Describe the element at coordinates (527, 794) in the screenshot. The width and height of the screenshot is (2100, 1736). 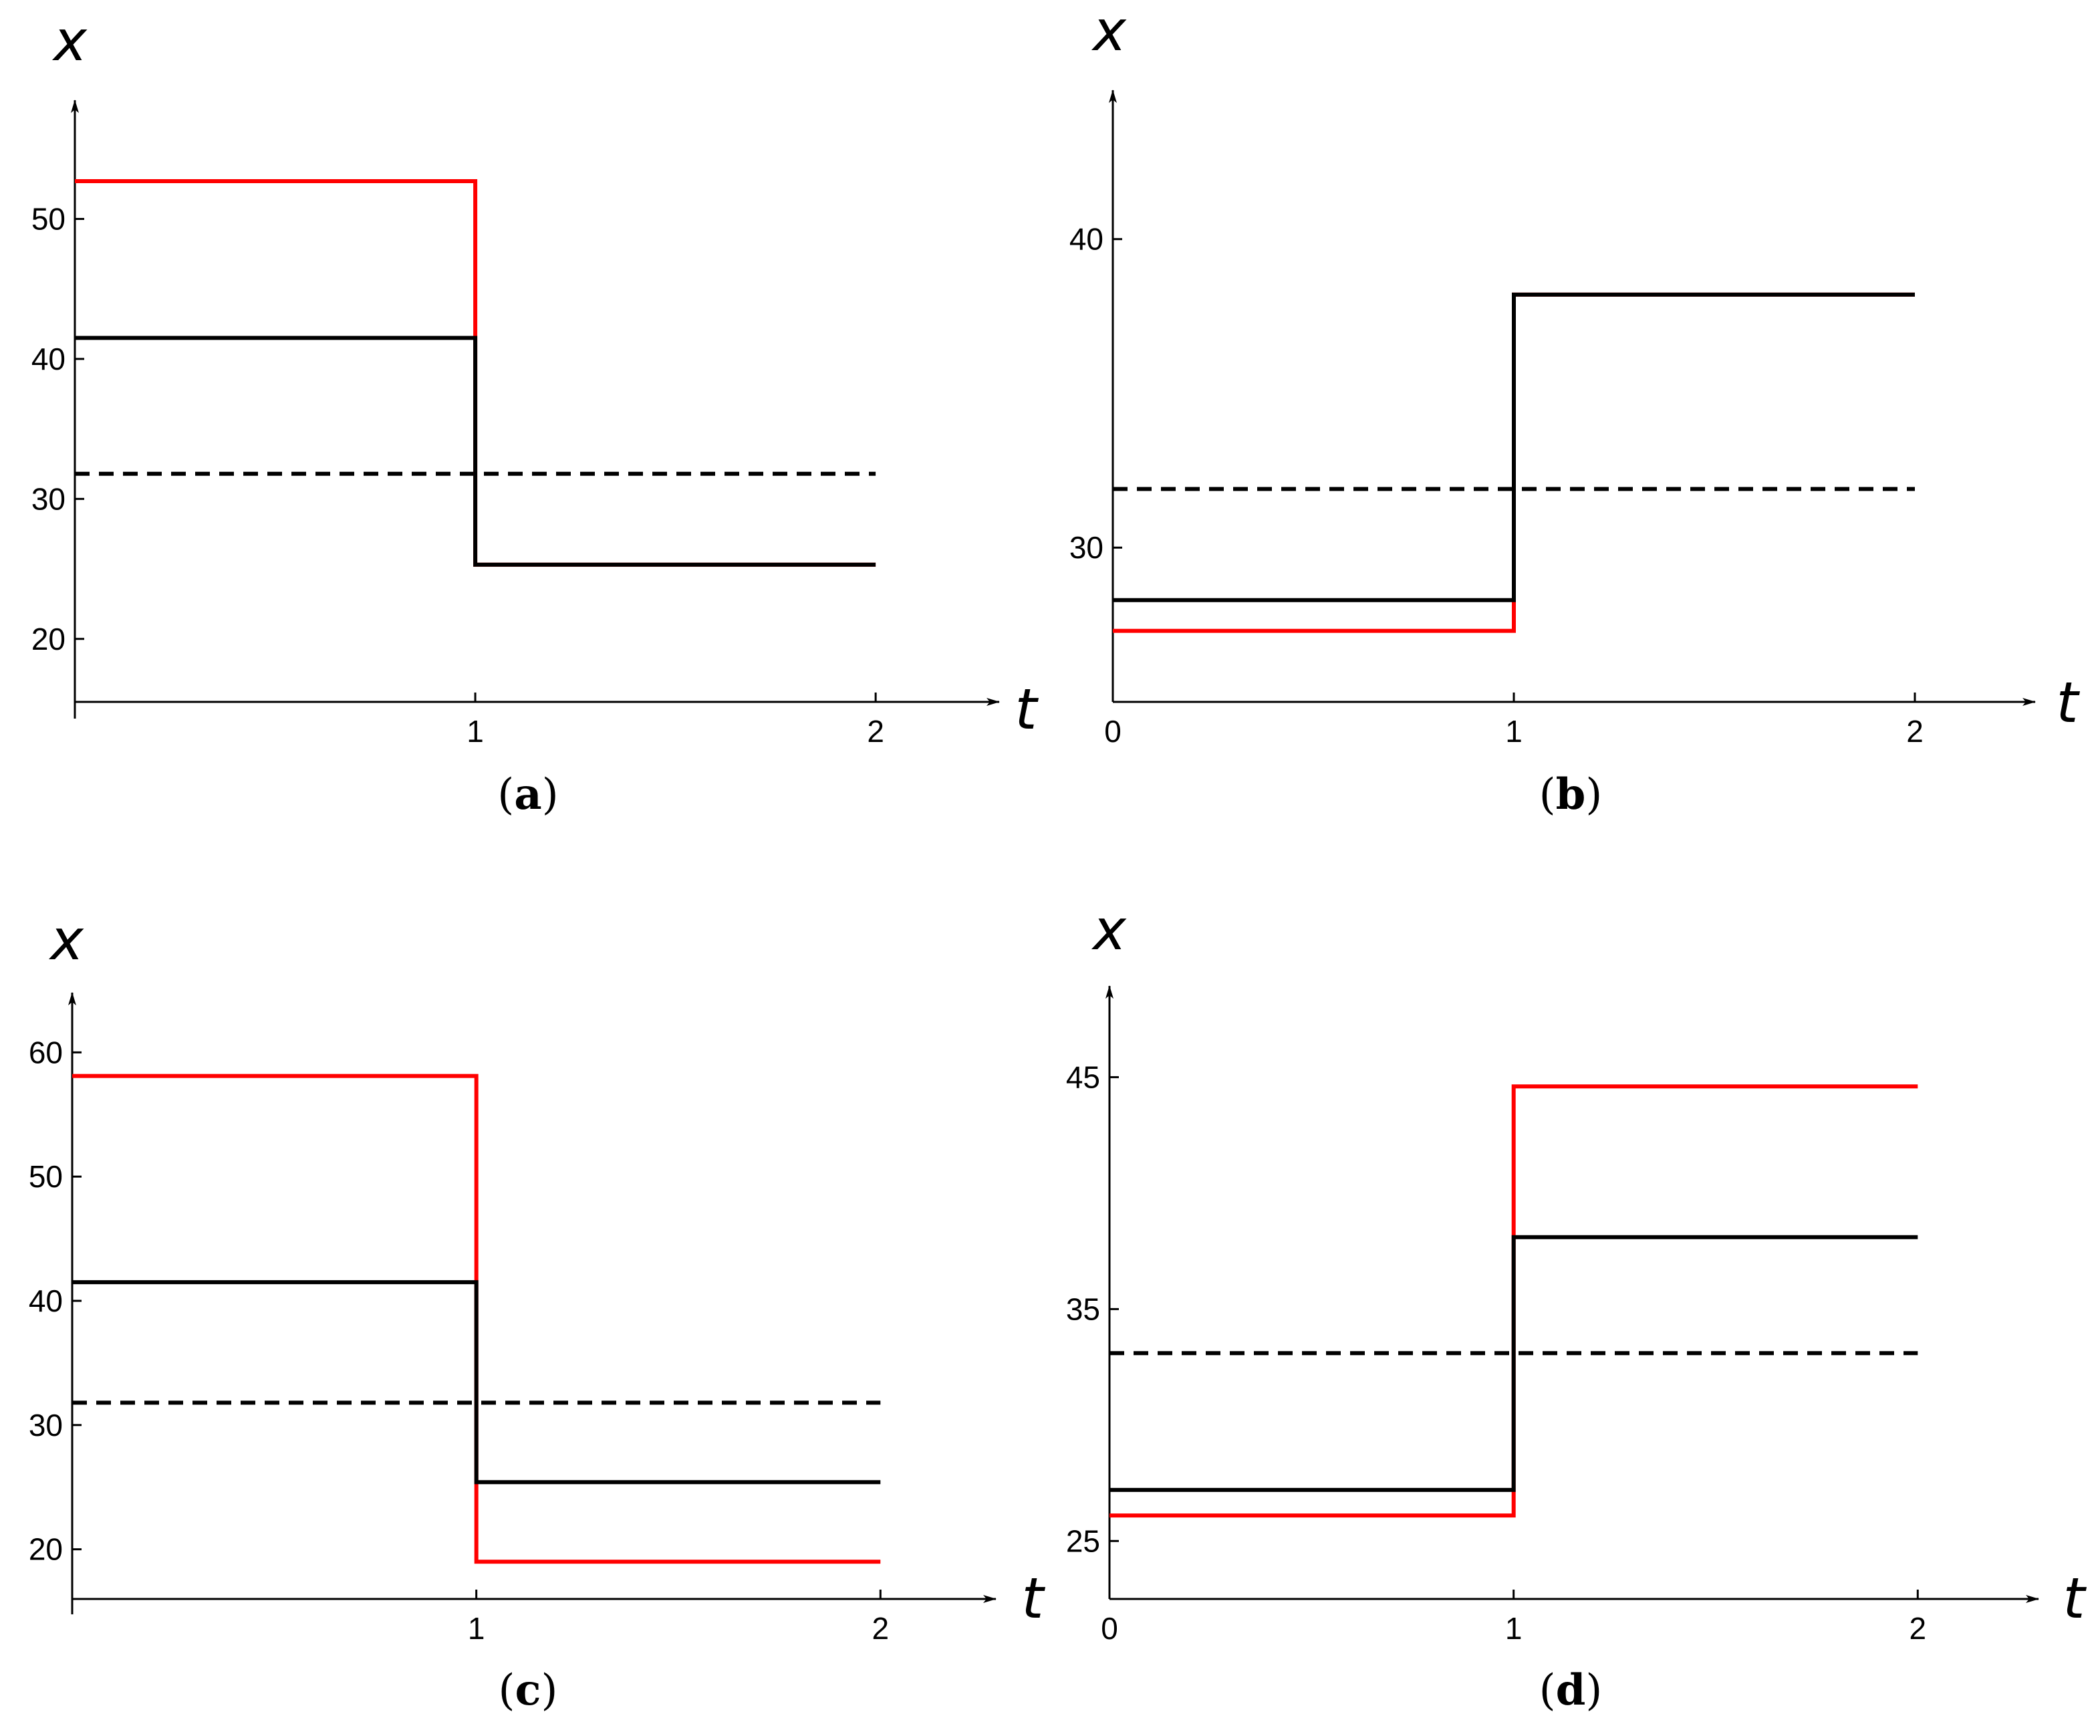
I see `panel-caption: (a)` at that location.